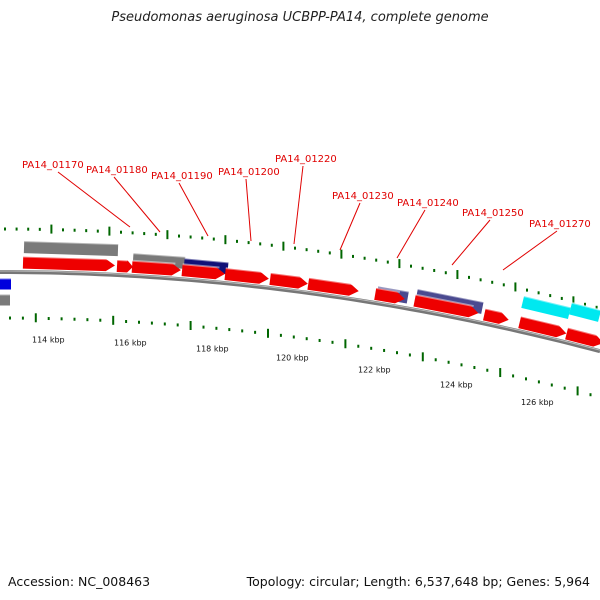  What do you see at coordinates (117, 170) in the screenshot?
I see `locus-label: PA14_01180` at bounding box center [117, 170].